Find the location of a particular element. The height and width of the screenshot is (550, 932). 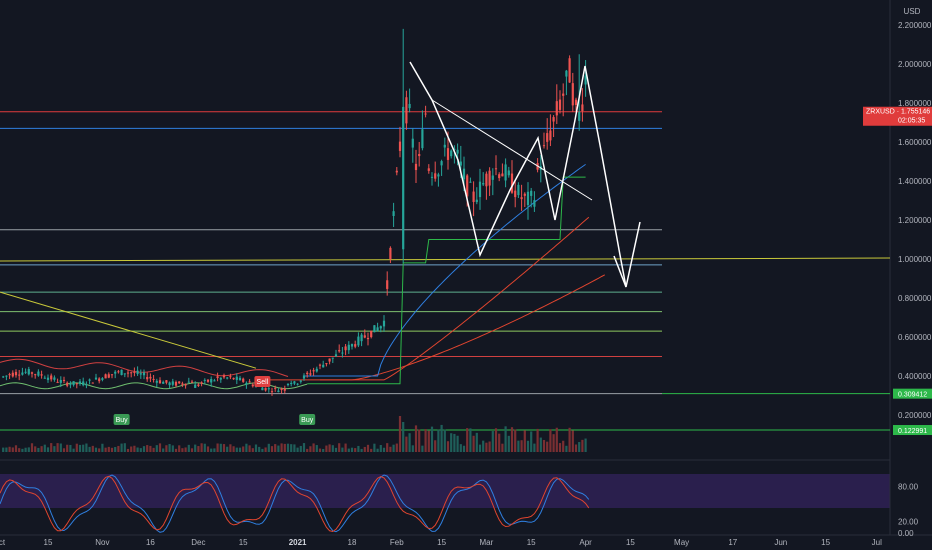

x-axis-tick-label: Jun is located at coordinates (780, 542).